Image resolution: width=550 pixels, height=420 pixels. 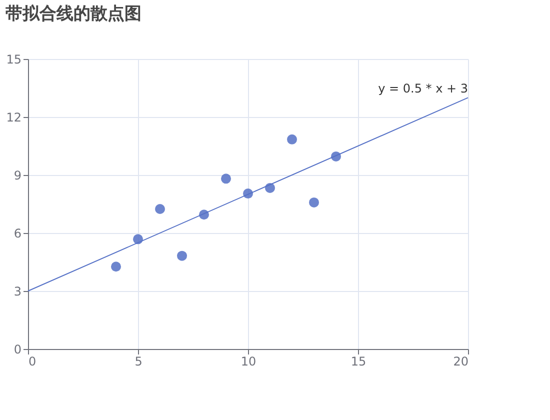 What do you see at coordinates (18, 349) in the screenshot?
I see `y-tick-label: 0` at bounding box center [18, 349].